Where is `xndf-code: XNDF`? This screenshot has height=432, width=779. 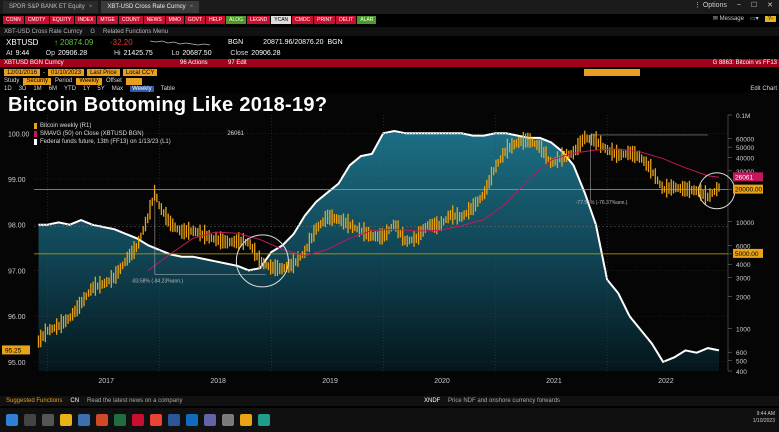 xndf-code: XNDF is located at coordinates (432, 401).